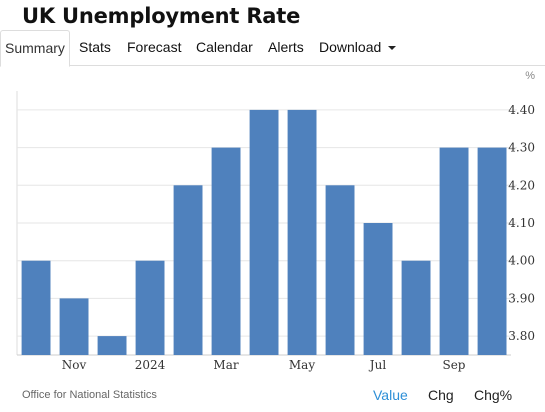 This screenshot has height=412, width=545. What do you see at coordinates (521, 148) in the screenshot?
I see `y-tick-label: 4.30` at bounding box center [521, 148].